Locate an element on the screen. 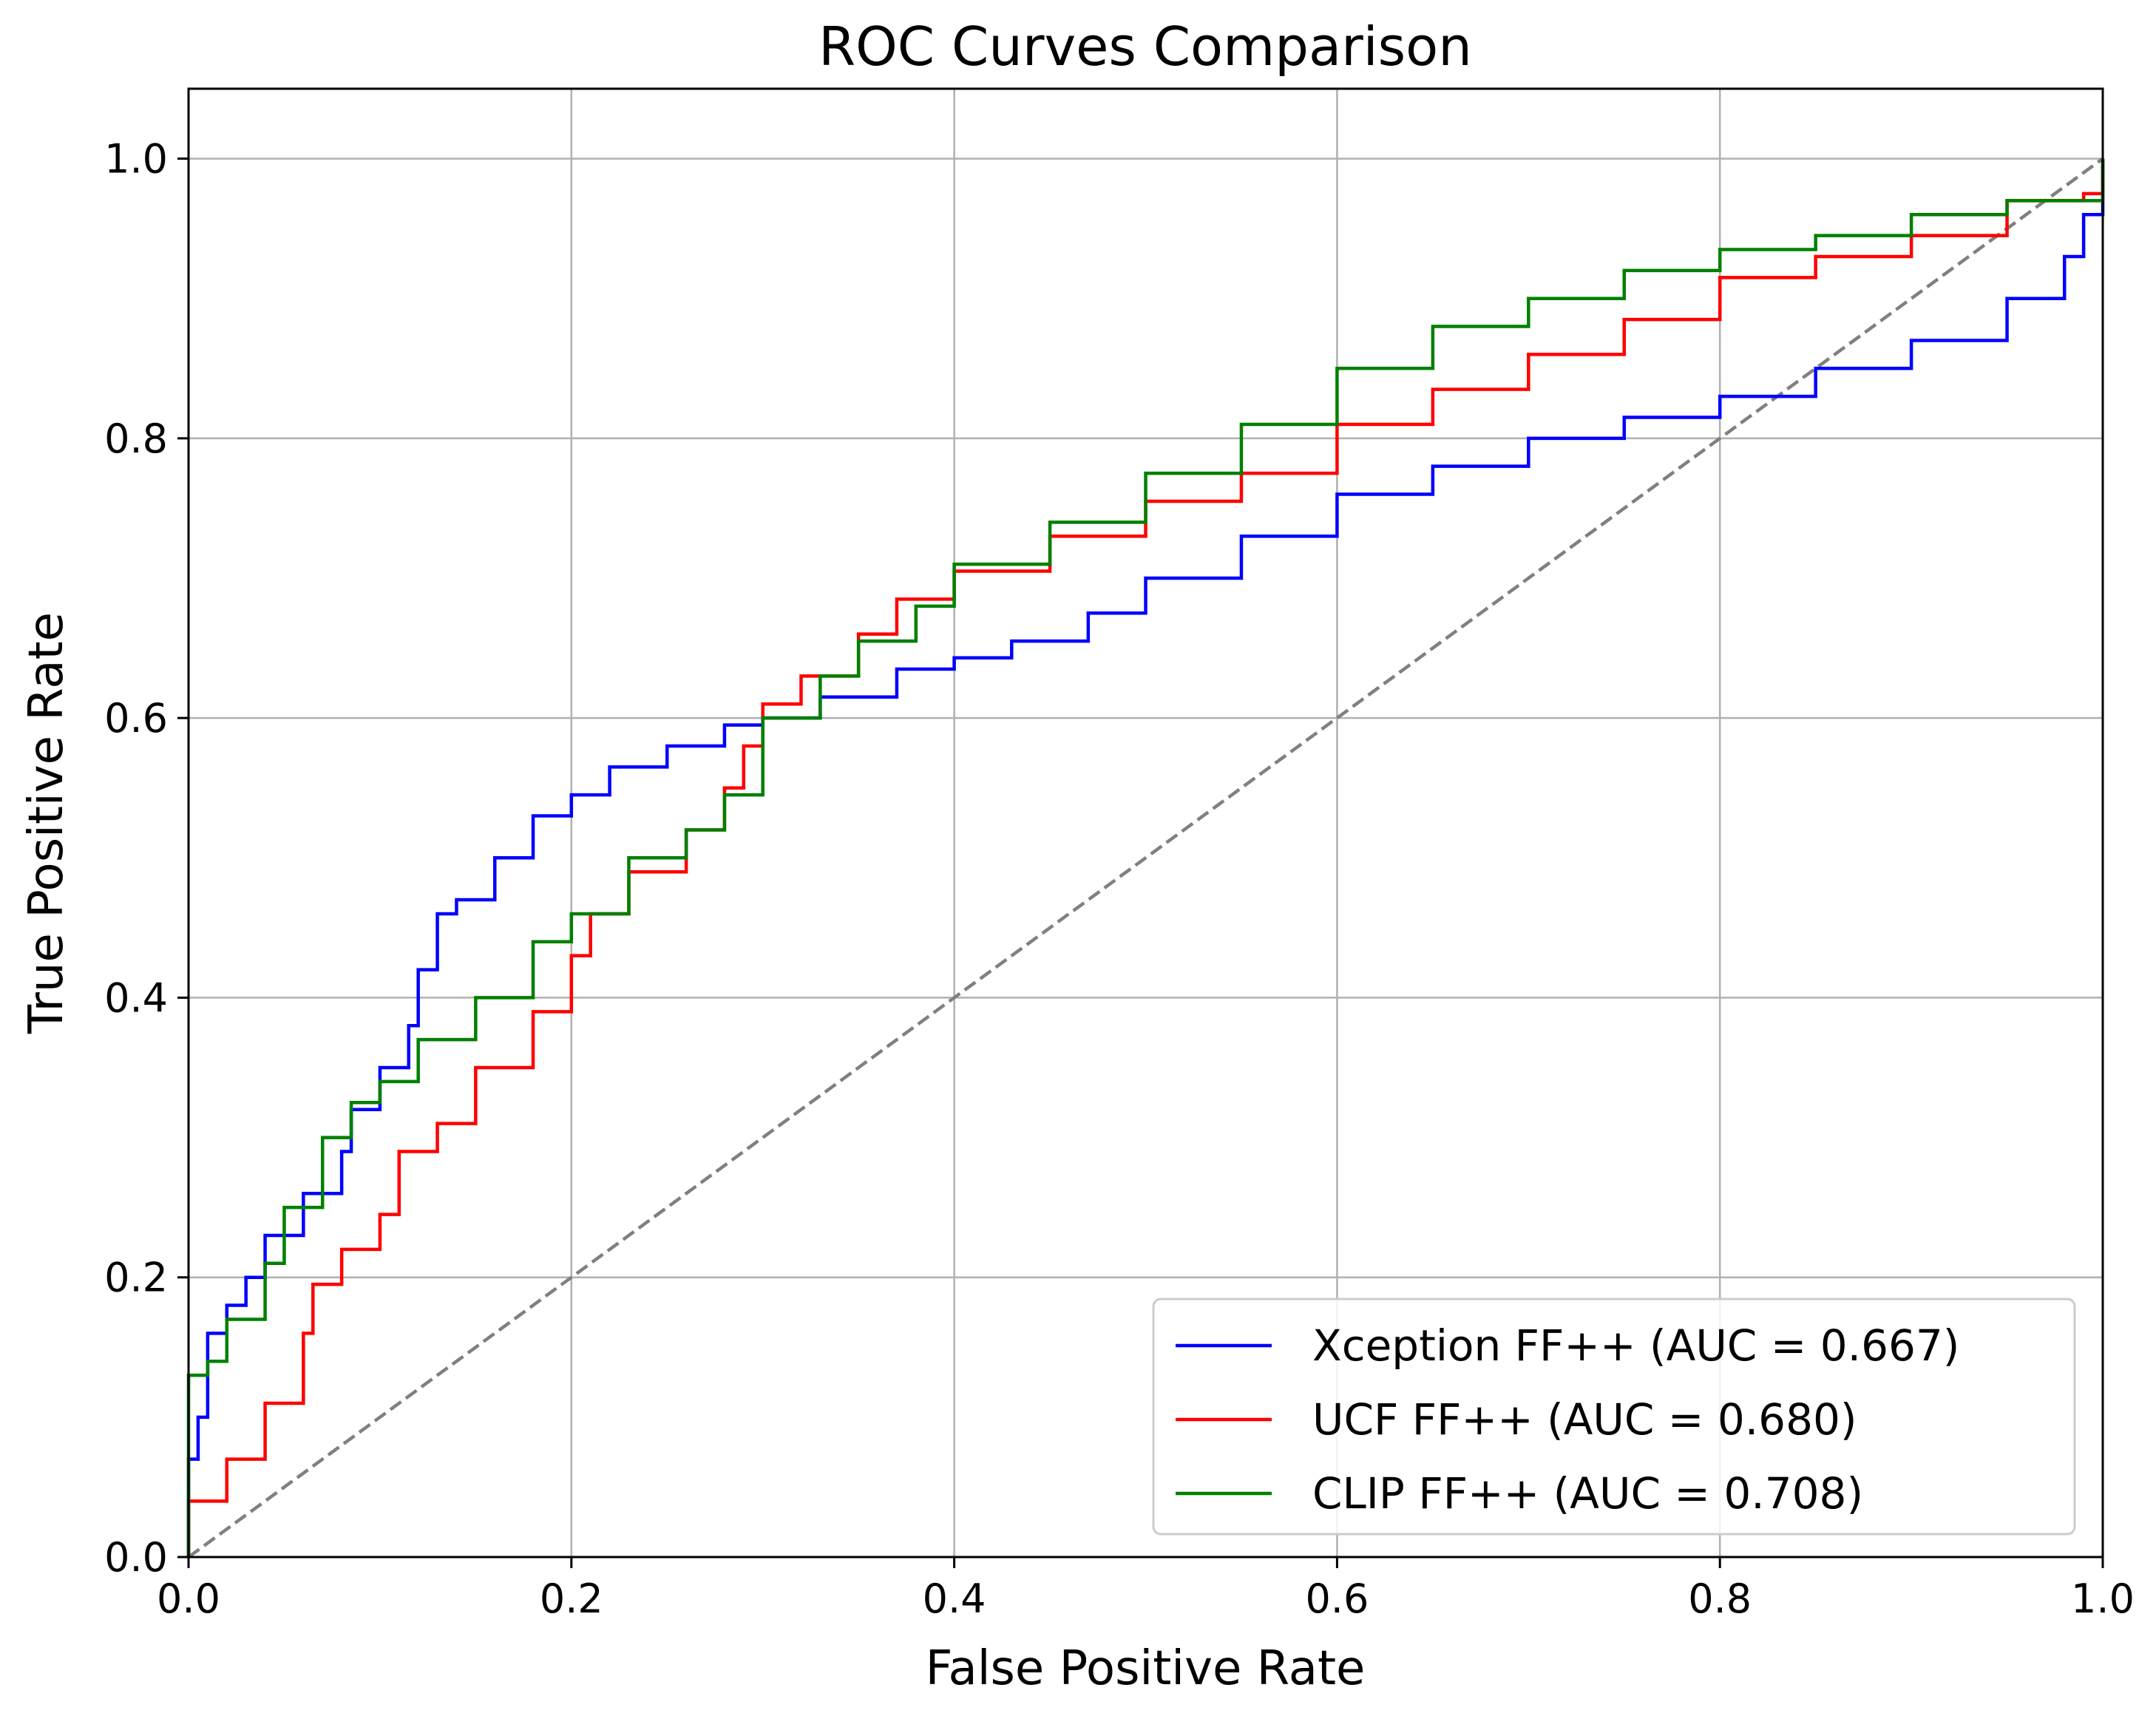 The image size is (2156, 1716). legend-label: UCF FF++ (AUC = 0.680) is located at coordinates (1584, 1419).